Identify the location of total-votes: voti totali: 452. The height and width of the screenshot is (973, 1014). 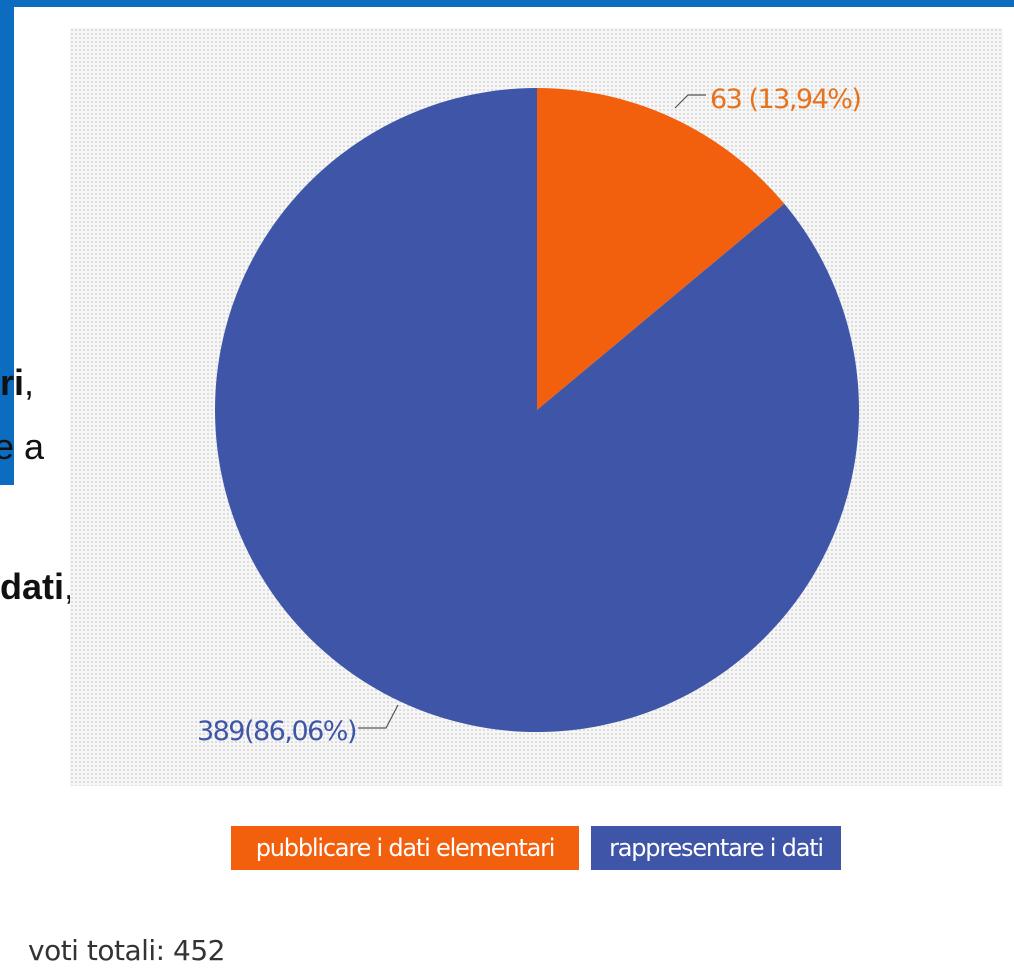
(126, 950).